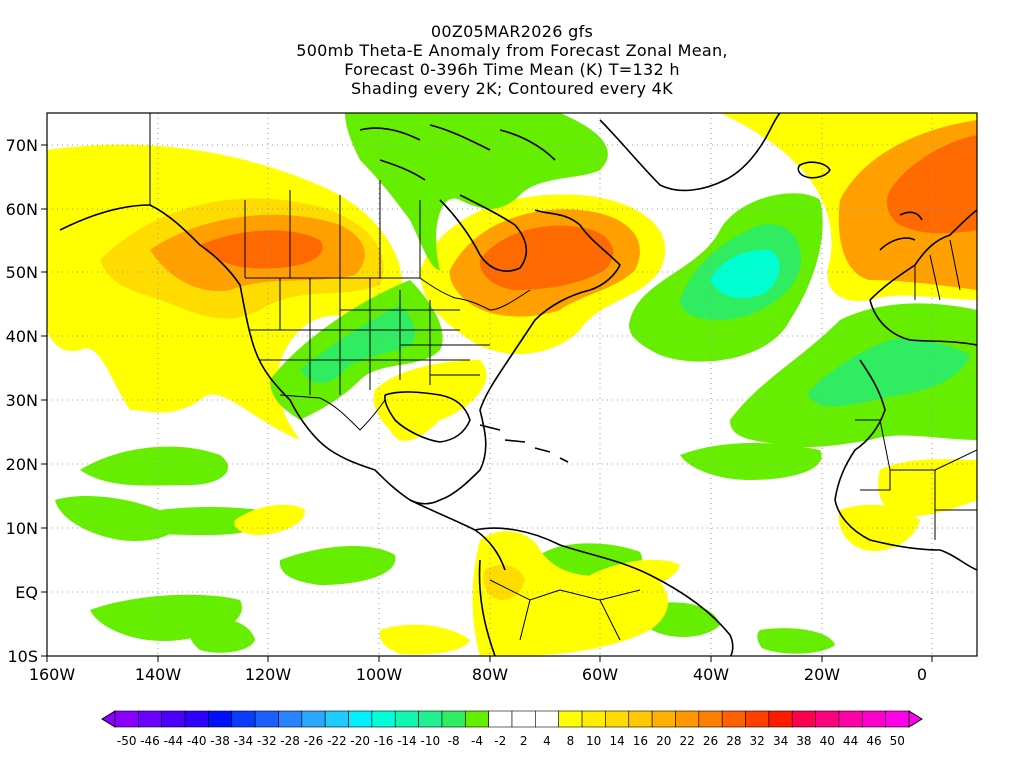  What do you see at coordinates (600, 674) in the screenshot?
I see `lon-label-60w: 60W` at bounding box center [600, 674].